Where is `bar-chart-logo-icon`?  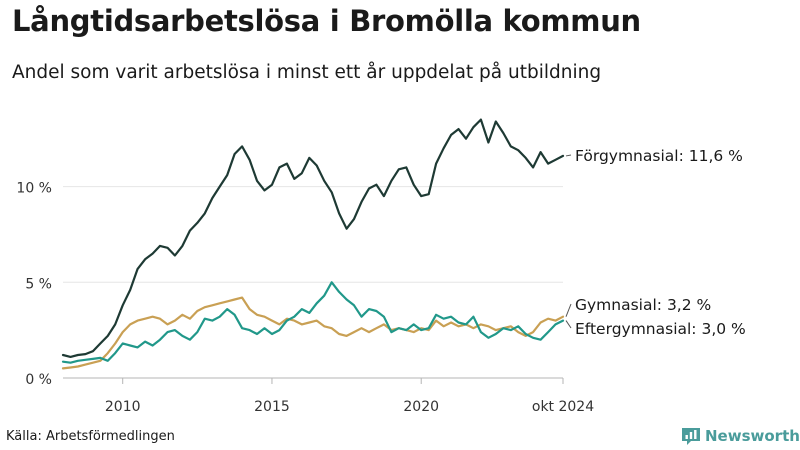
bar-chart-logo-icon is located at coordinates (691, 436).